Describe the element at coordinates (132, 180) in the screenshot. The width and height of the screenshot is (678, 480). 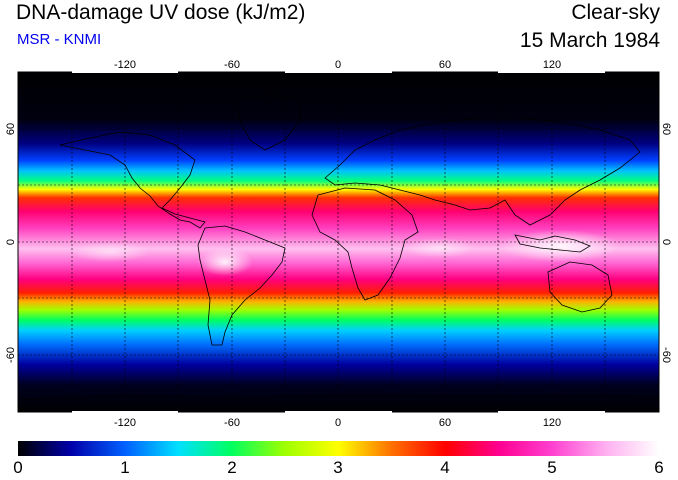
I see `north-america-coast` at that location.